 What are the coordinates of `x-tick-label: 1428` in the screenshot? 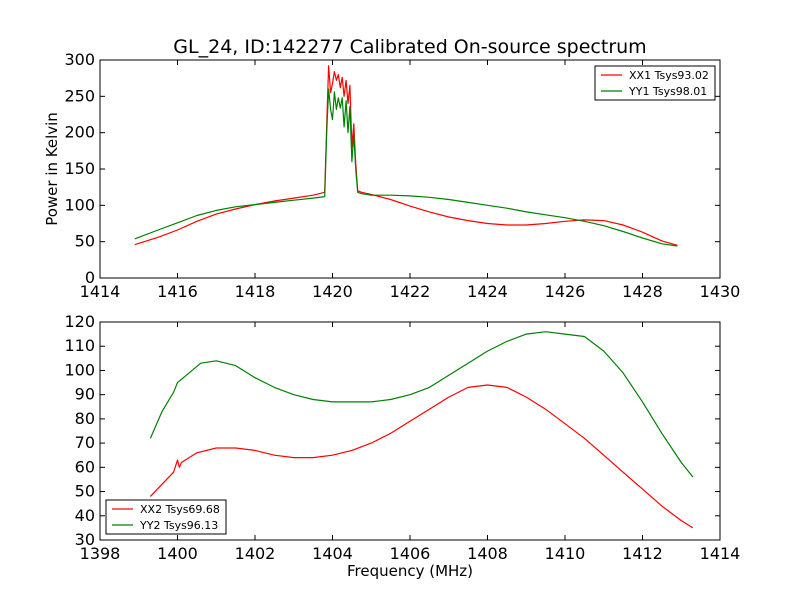 It's located at (642, 291).